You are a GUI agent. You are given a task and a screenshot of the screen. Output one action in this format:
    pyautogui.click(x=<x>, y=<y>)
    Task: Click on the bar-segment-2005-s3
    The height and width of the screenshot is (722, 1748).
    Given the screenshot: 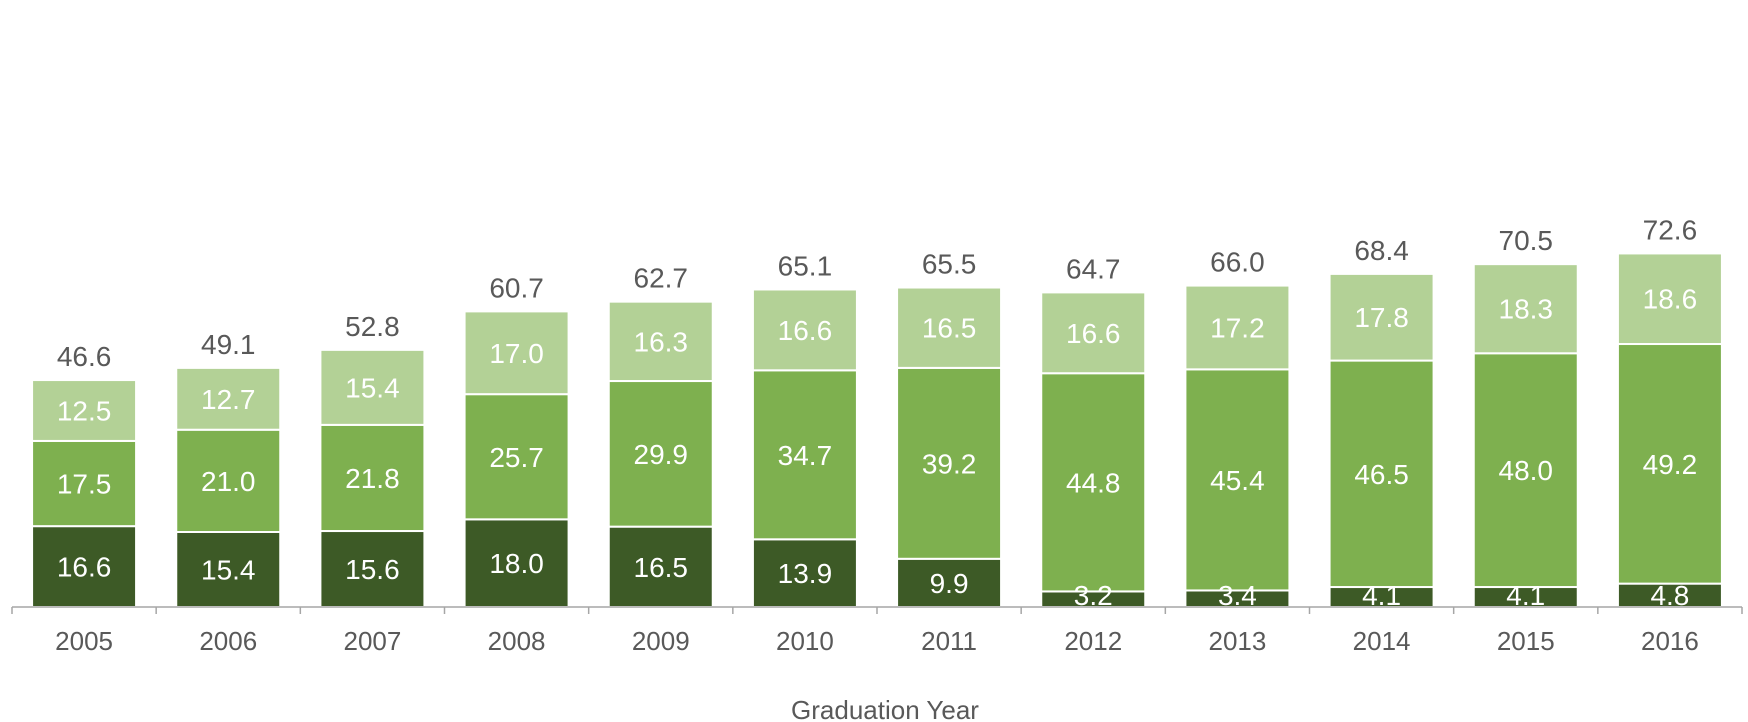 What is the action you would take?
    pyautogui.click(x=84, y=410)
    